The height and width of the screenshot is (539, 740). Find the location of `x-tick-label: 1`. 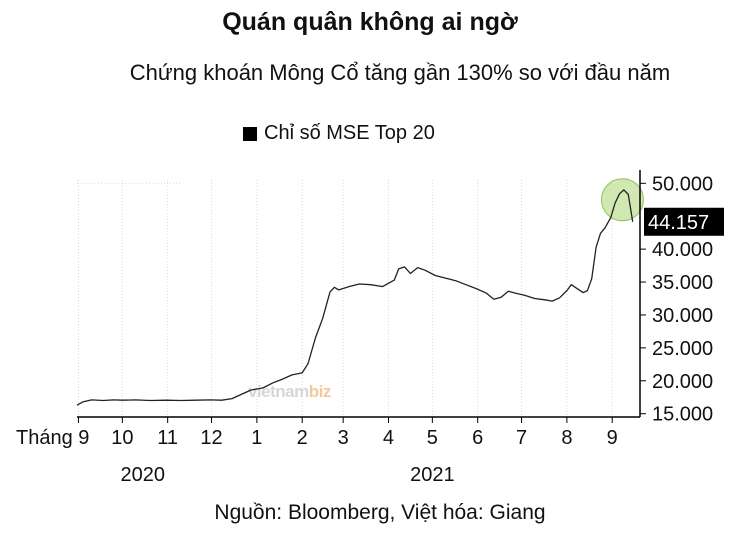

x-tick-label: 1 is located at coordinates (256, 438).